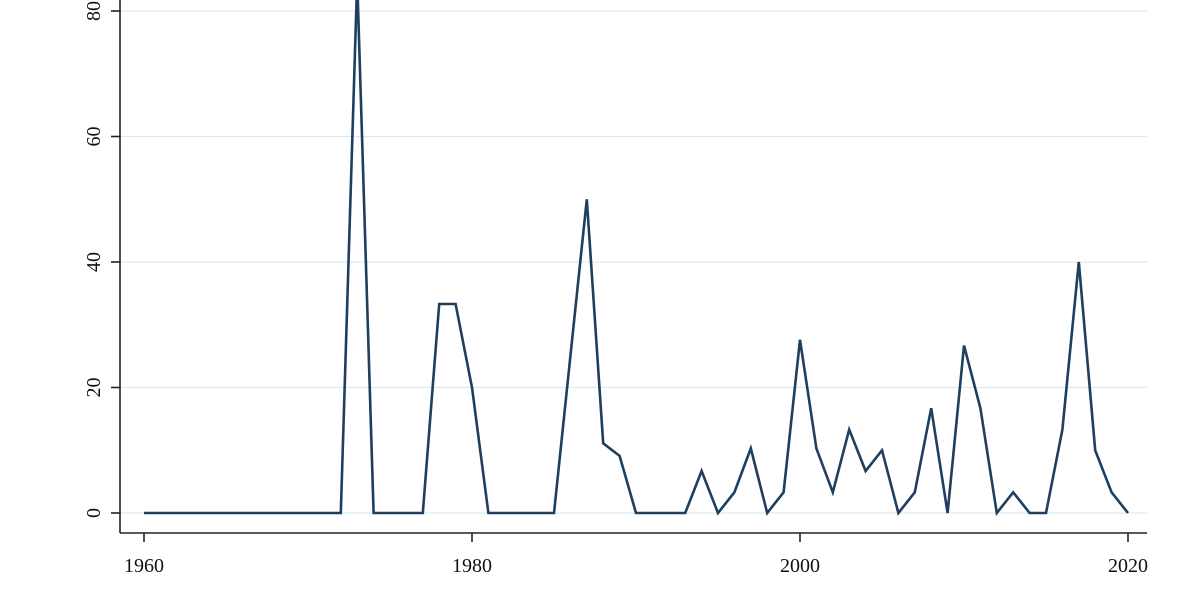 The image size is (1200, 600). Describe the element at coordinates (636, 555) in the screenshot. I see `x-axis-ticks: 1960 1980 2000 2020` at that location.